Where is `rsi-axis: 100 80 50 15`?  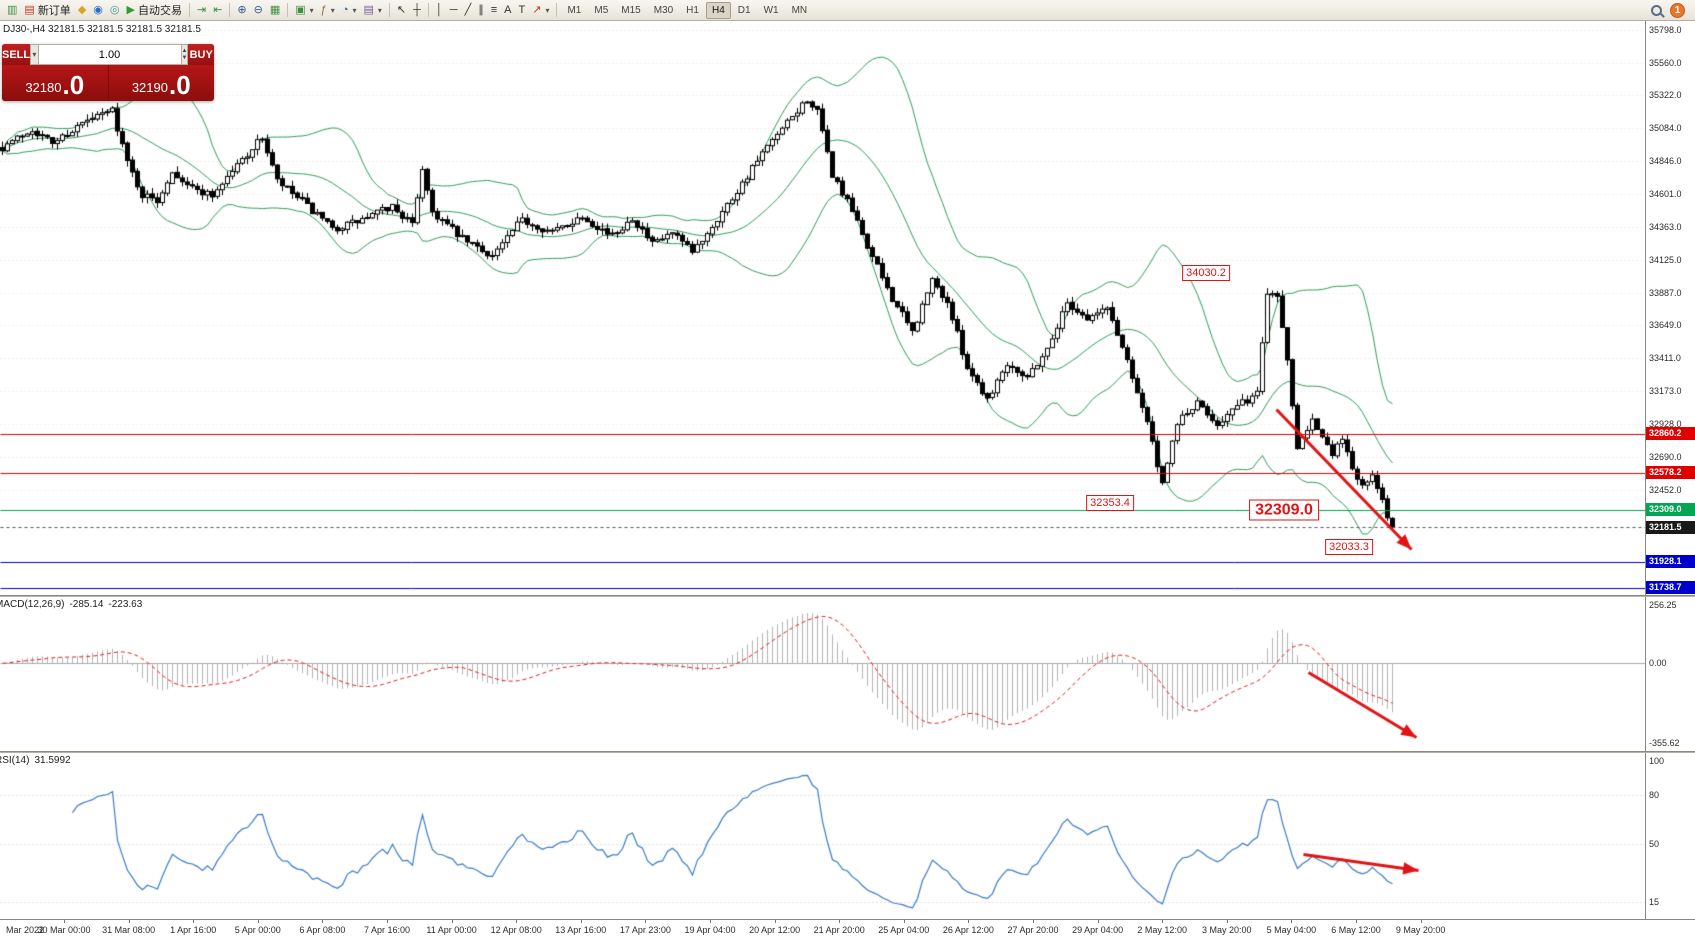 rsi-axis: 100 80 50 15 is located at coordinates (1670, 836).